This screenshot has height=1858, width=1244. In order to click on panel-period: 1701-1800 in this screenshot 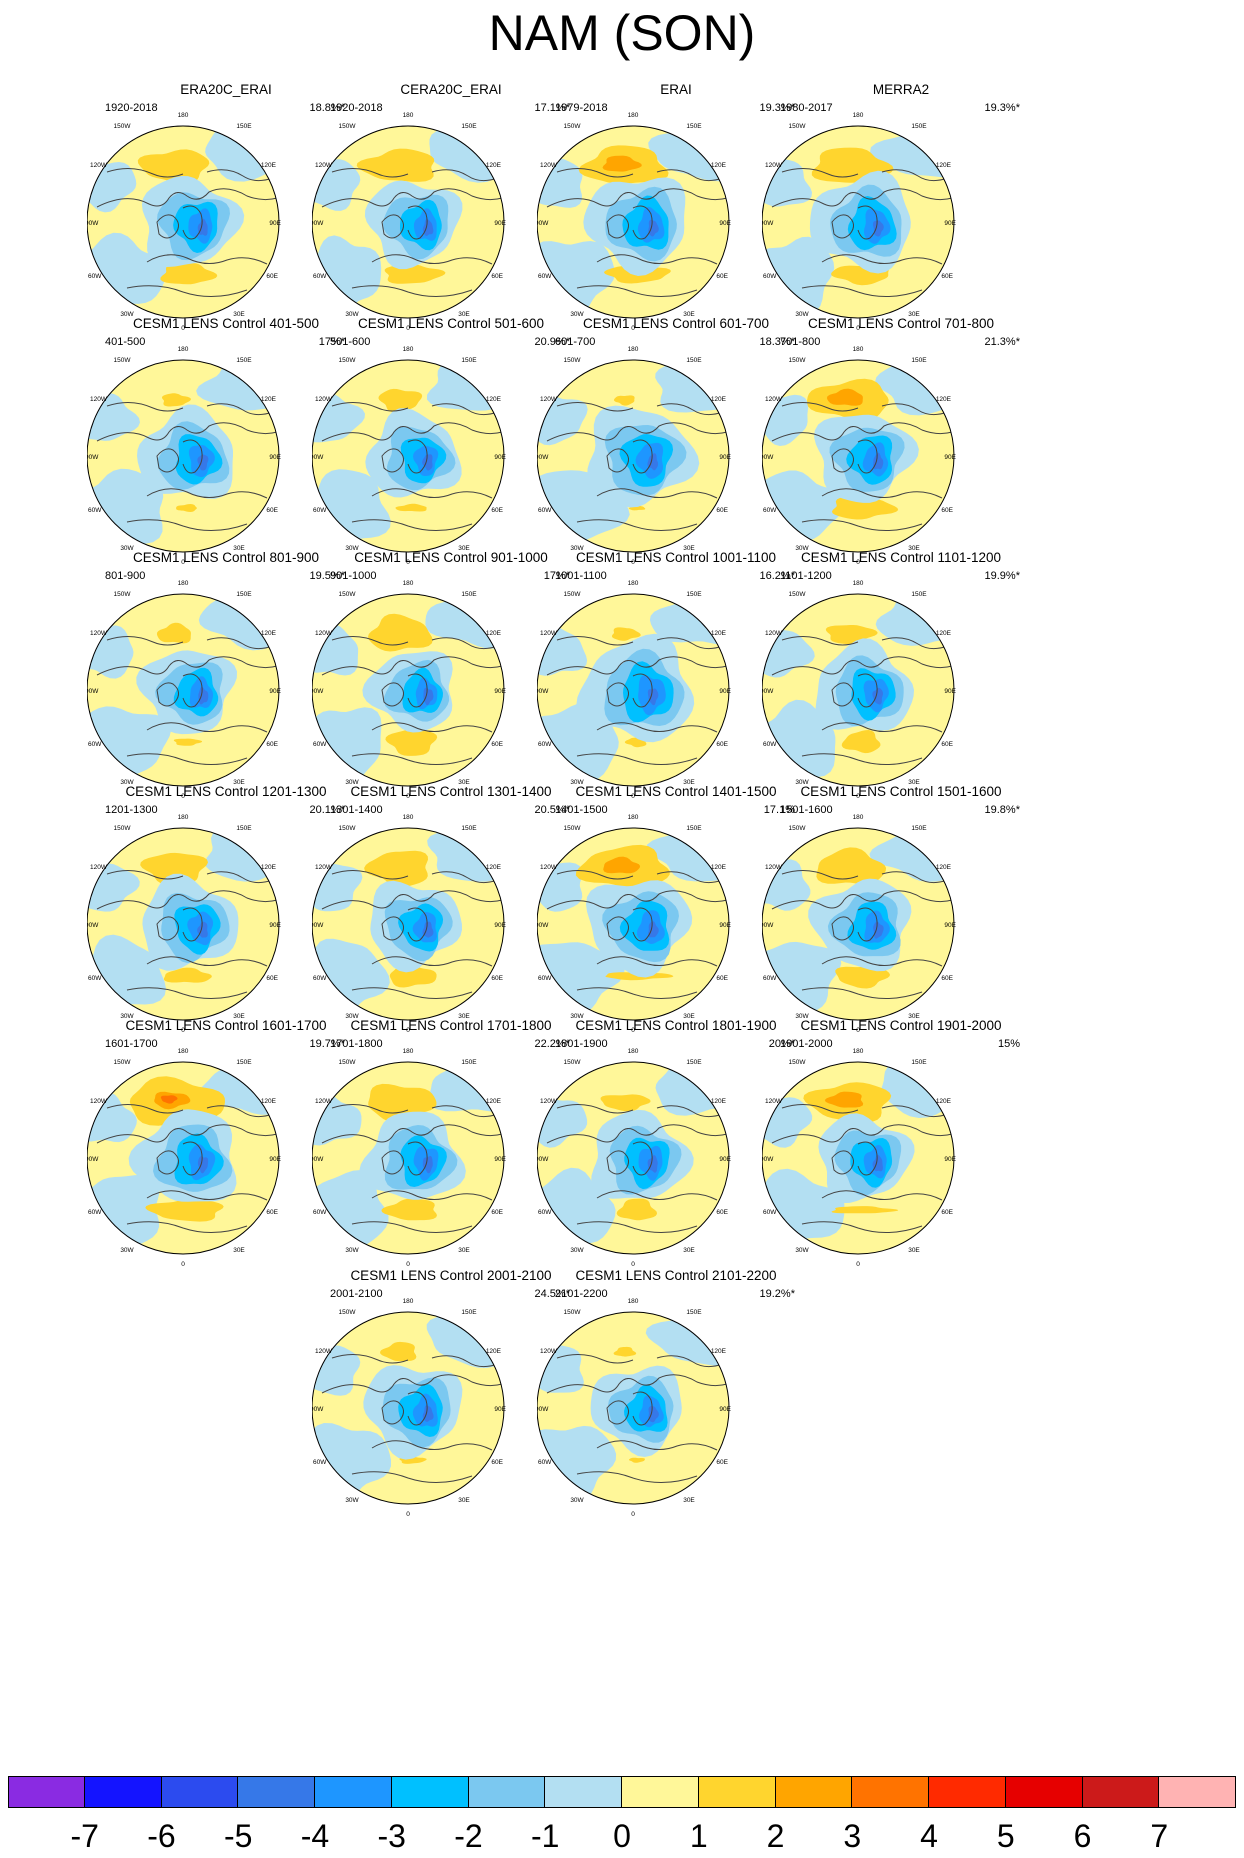, I will do `click(356, 1044)`.